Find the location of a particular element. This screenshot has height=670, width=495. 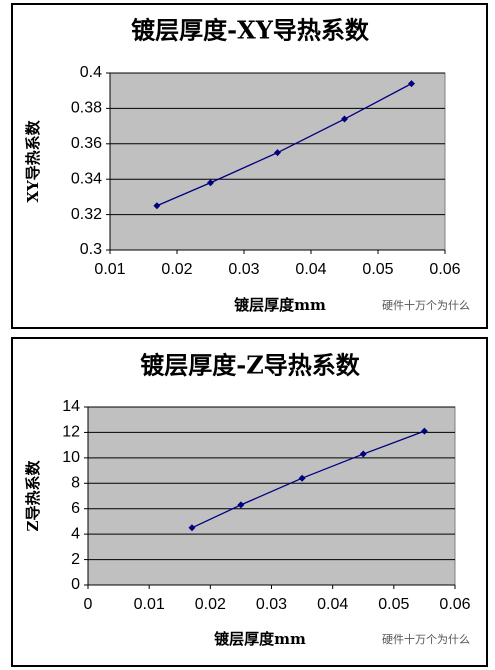

y-tick-label: 0.3 is located at coordinates (91, 249).